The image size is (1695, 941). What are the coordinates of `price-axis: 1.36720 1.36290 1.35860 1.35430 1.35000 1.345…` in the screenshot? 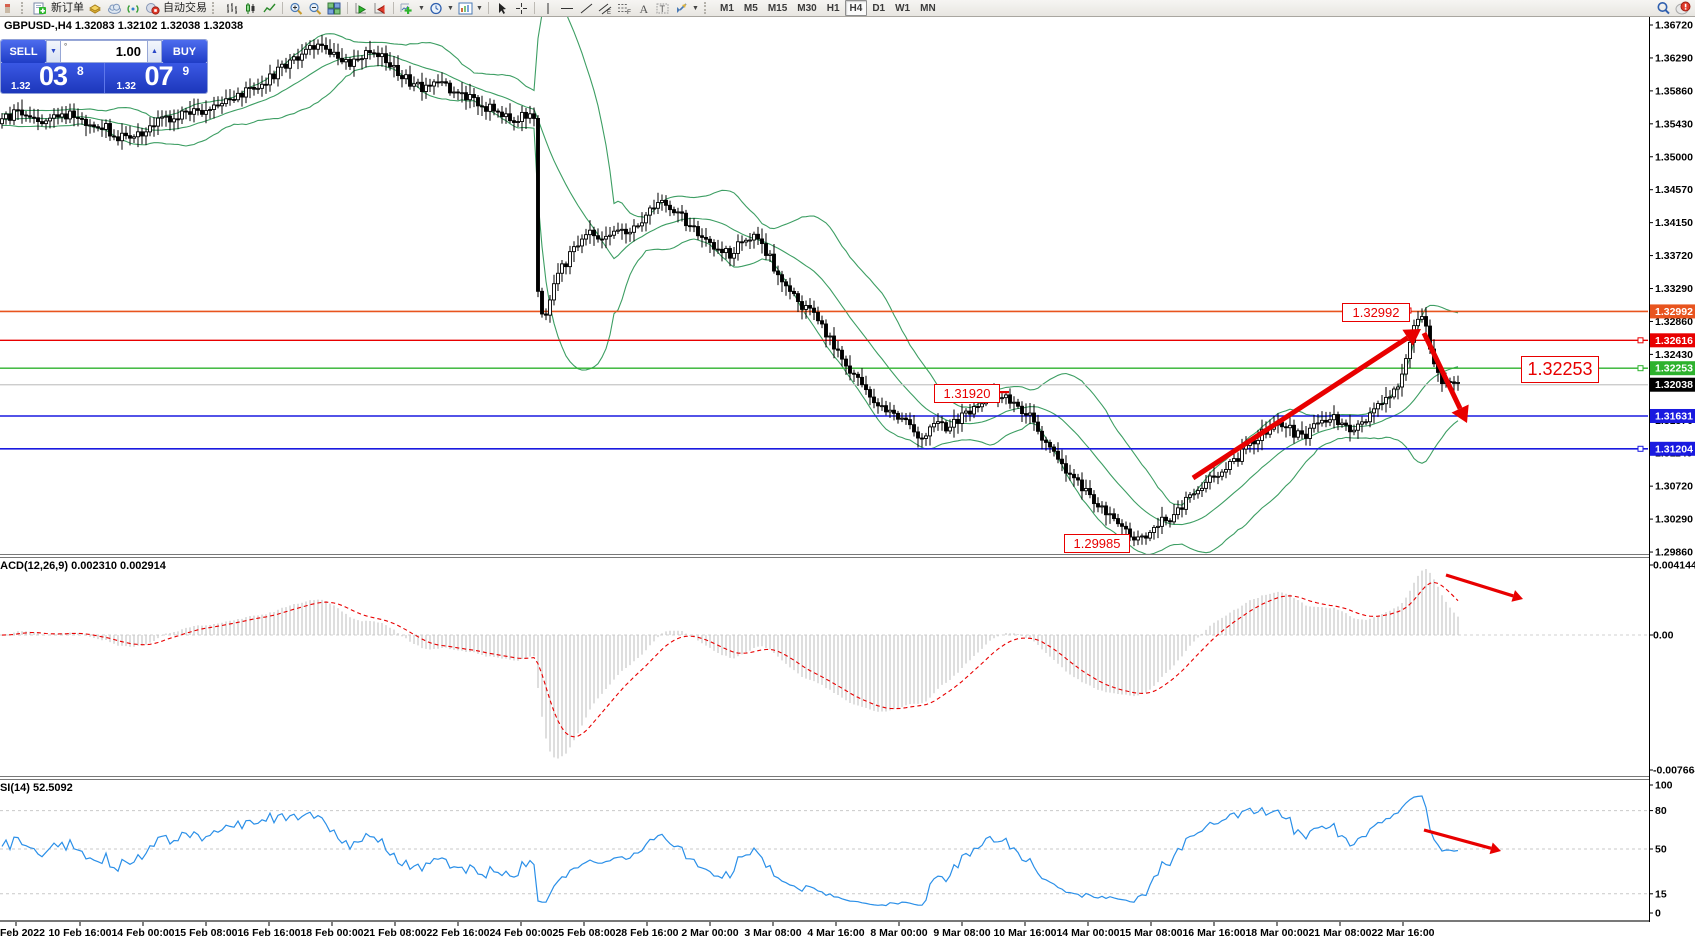 It's located at (1672, 469).